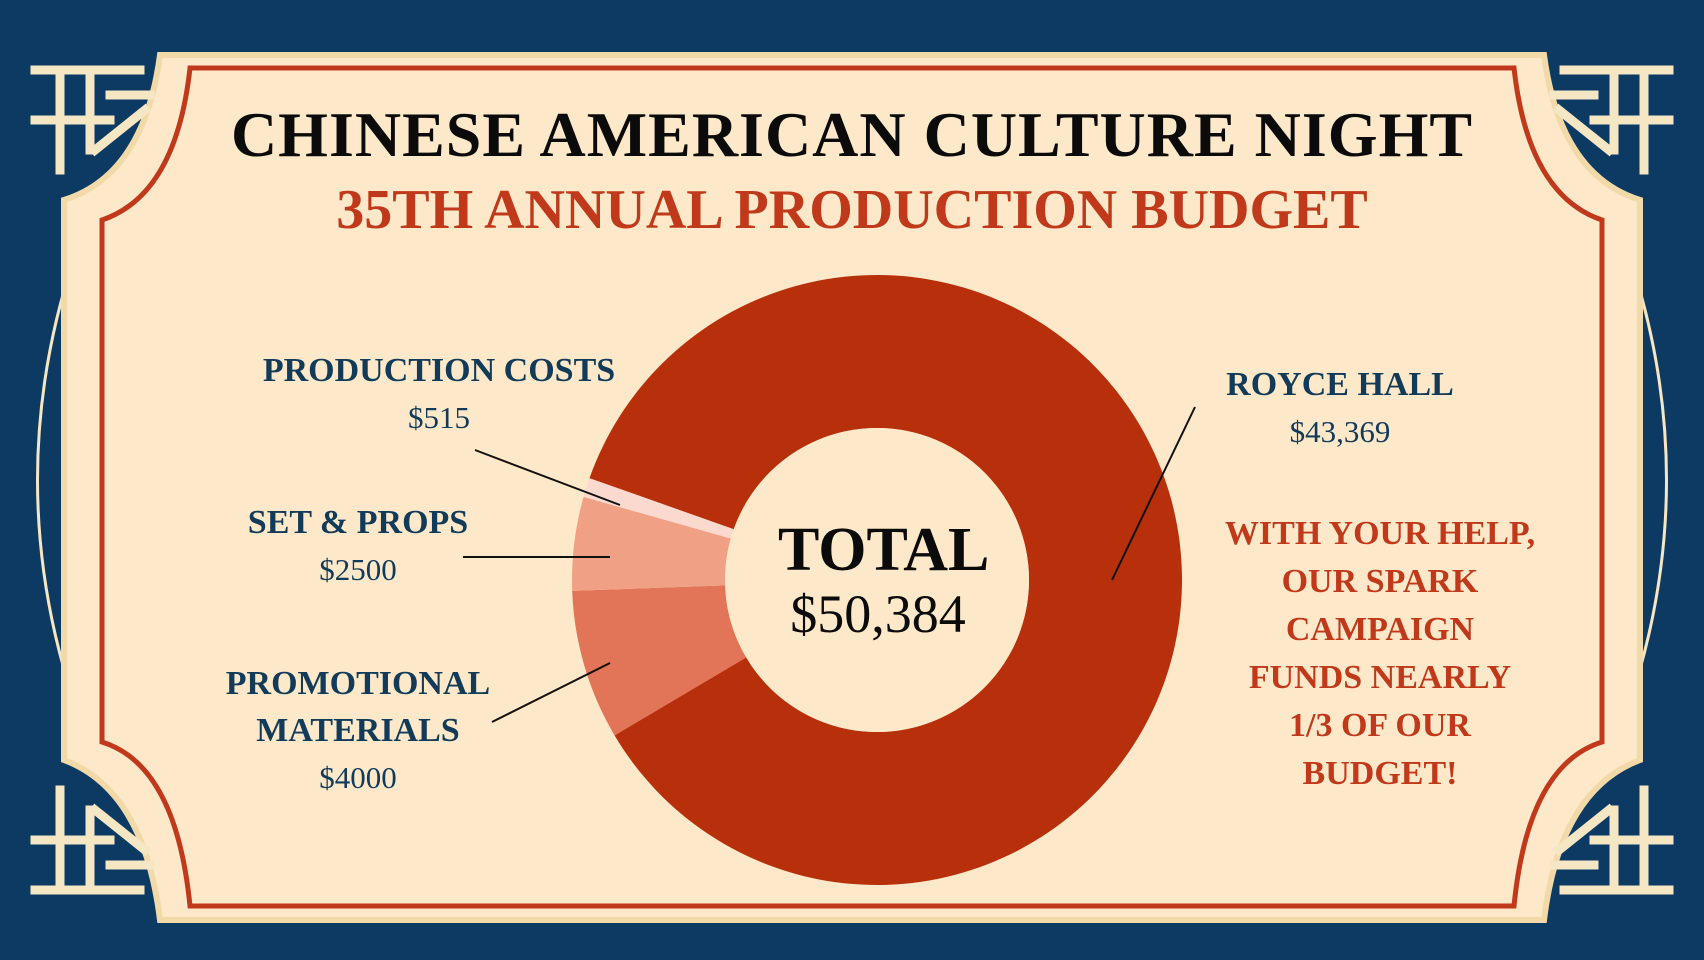 The width and height of the screenshot is (1704, 960). What do you see at coordinates (1340, 431) in the screenshot?
I see `slice-value-royce-hall: $43,369` at bounding box center [1340, 431].